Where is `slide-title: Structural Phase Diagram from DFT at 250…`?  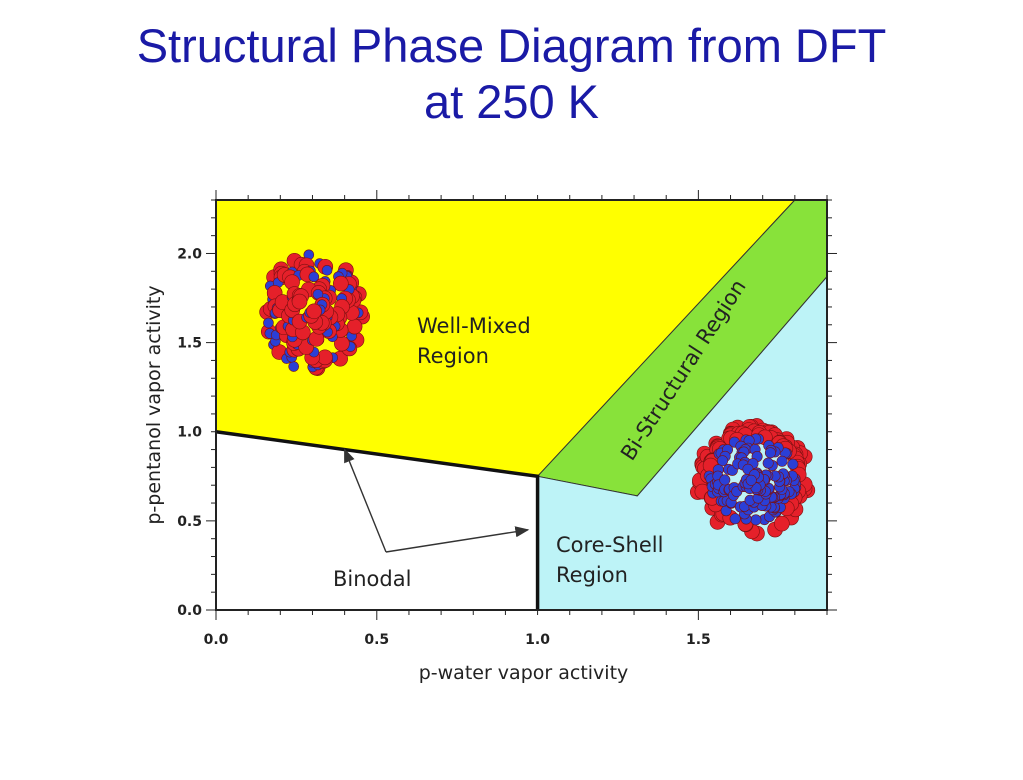
slide-title: Structural Phase Diagram from DFT at 250… is located at coordinates (511, 74).